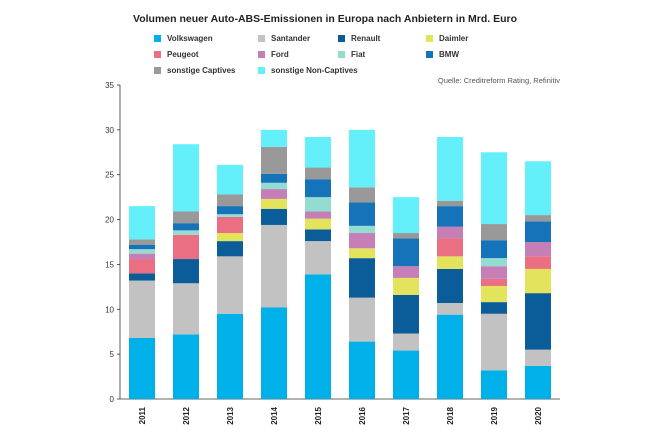 Image resolution: width=650 pixels, height=432 pixels. What do you see at coordinates (318, 173) in the screenshot?
I see `bar-segment-sonstige-captives-2015` at bounding box center [318, 173].